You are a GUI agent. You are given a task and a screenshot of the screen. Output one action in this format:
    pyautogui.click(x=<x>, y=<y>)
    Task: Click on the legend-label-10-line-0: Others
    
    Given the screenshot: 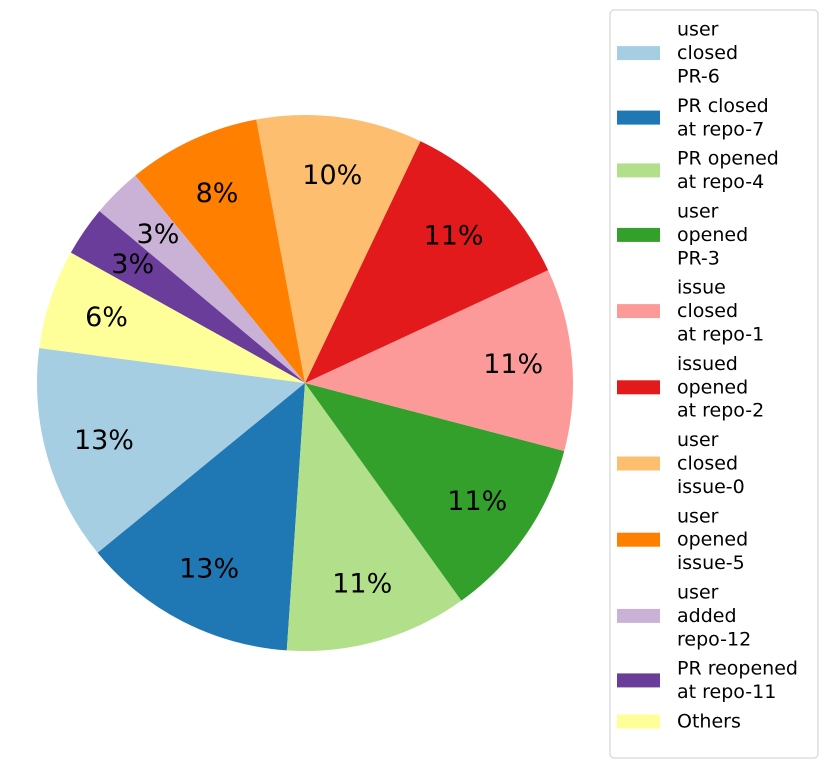 What is the action you would take?
    pyautogui.click(x=709, y=722)
    